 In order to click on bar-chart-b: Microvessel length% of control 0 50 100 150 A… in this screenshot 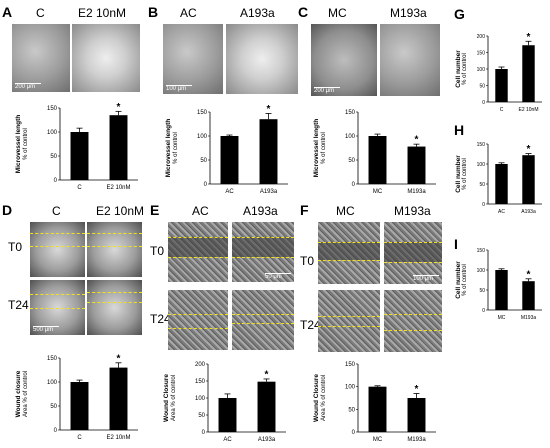, I will do `click(226, 149)`.